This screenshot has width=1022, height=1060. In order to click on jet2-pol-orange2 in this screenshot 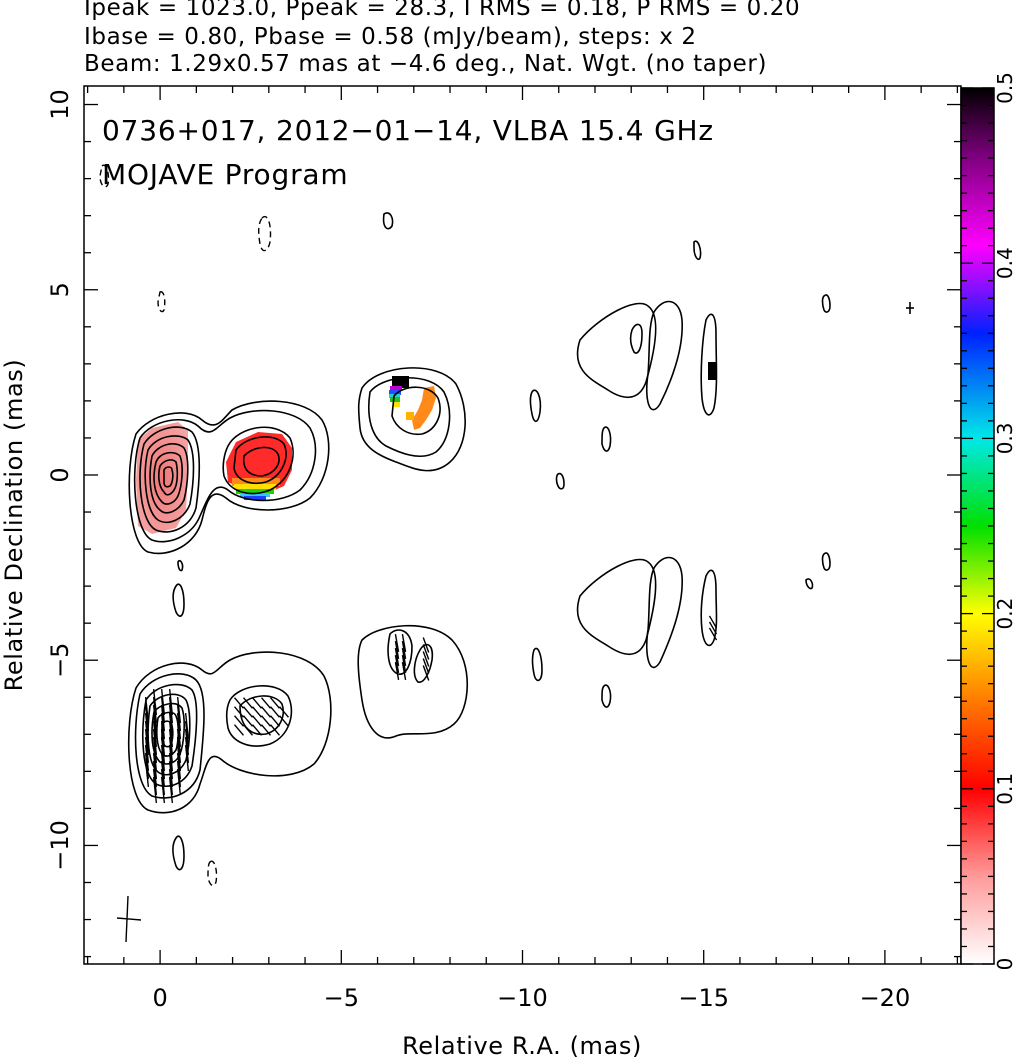, I will do `click(410, 416)`.